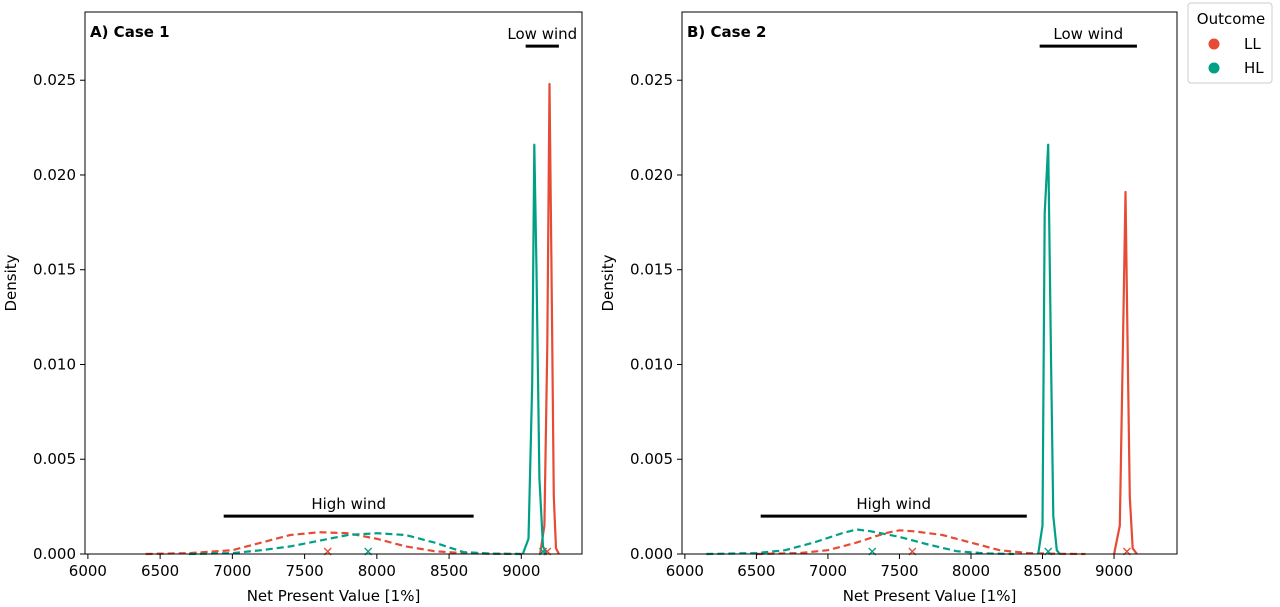 This screenshot has height=607, width=1280. What do you see at coordinates (1214, 68) in the screenshot?
I see `legend-marker-hl` at bounding box center [1214, 68].